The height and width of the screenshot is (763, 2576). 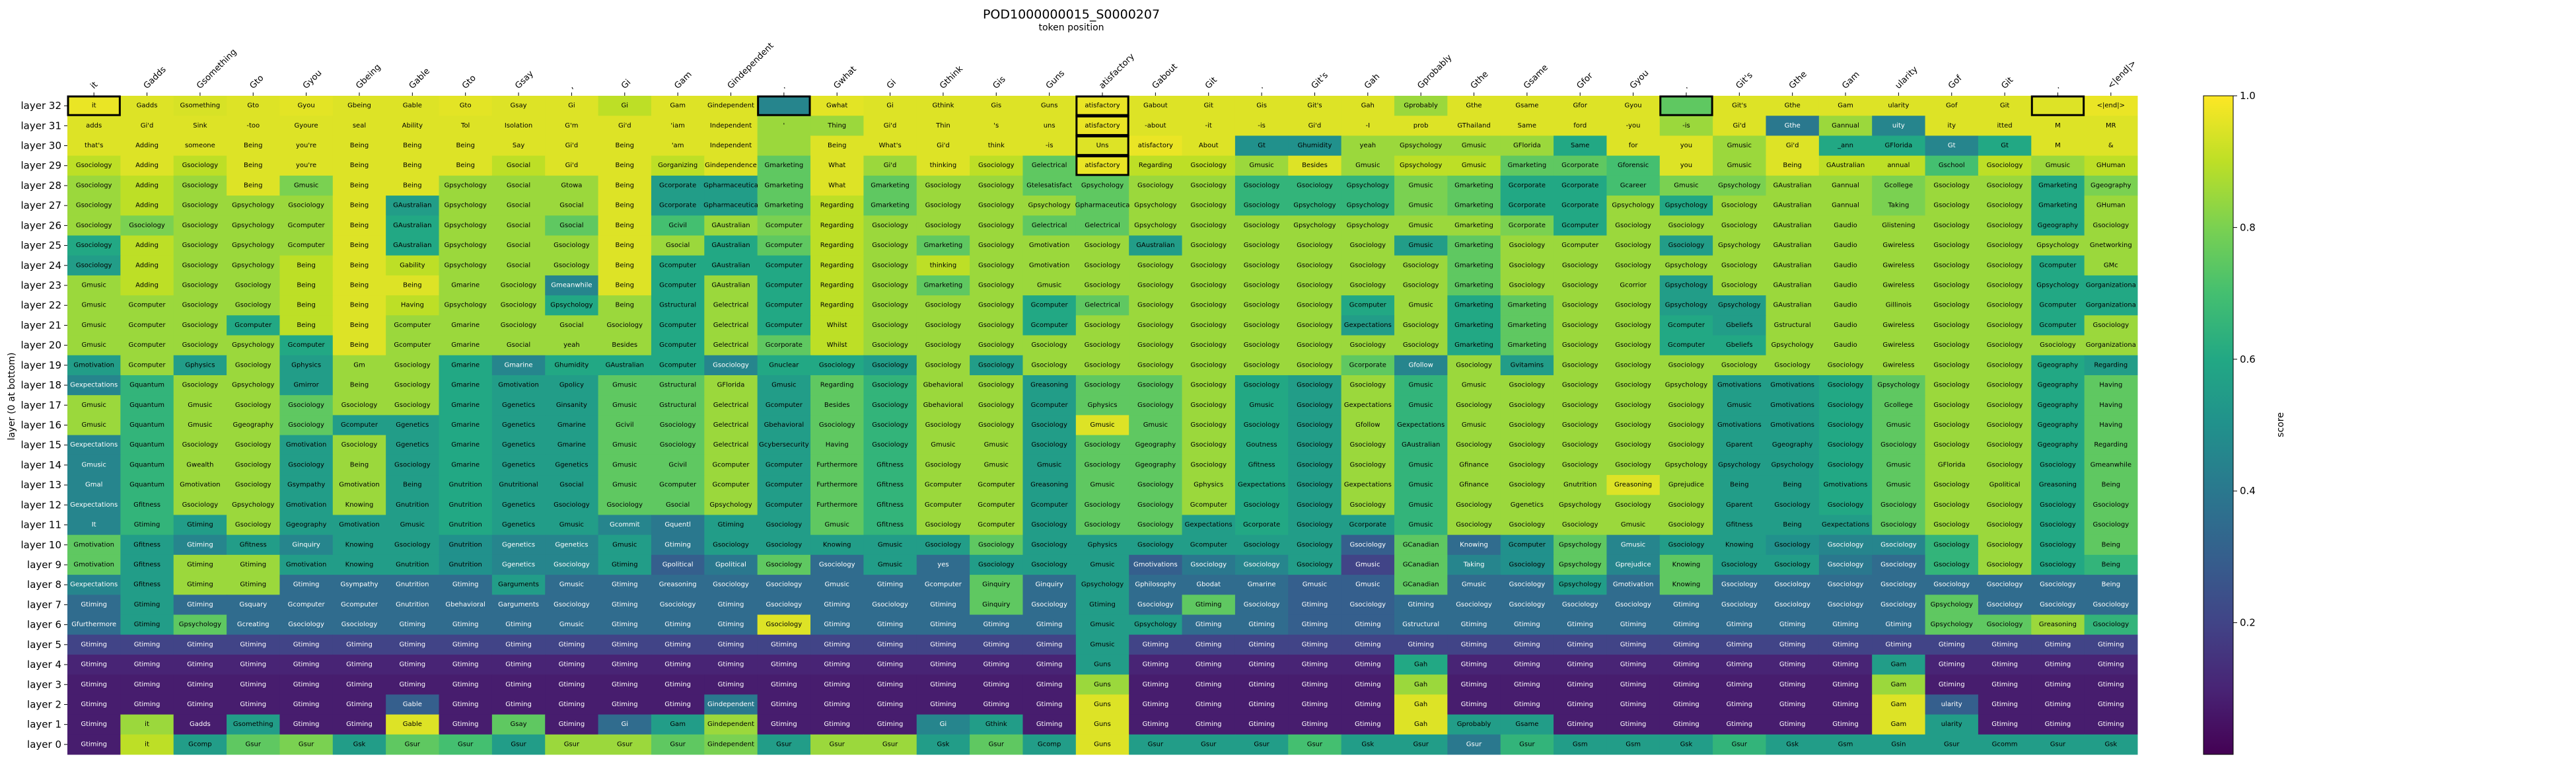 I want to click on cell-label: Gi'd, so click(x=1793, y=145).